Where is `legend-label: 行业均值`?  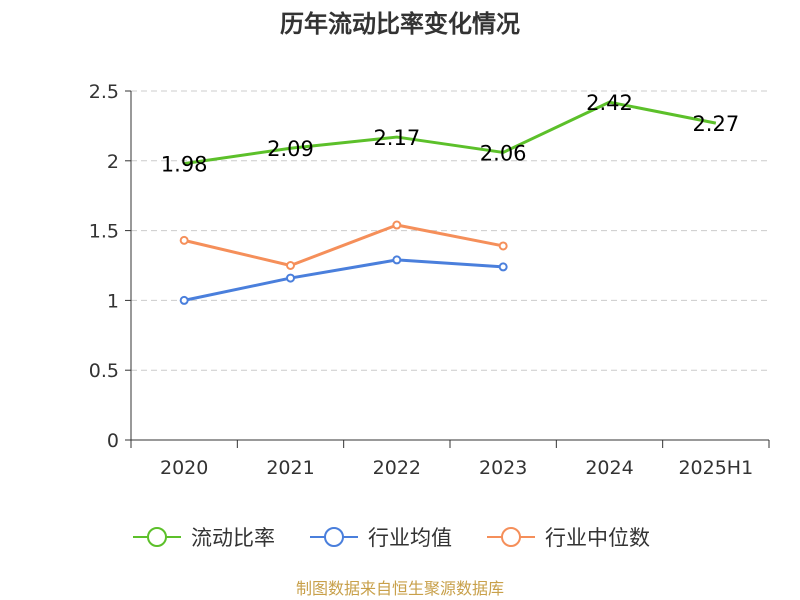
legend-label: 行业均值 is located at coordinates (410, 538).